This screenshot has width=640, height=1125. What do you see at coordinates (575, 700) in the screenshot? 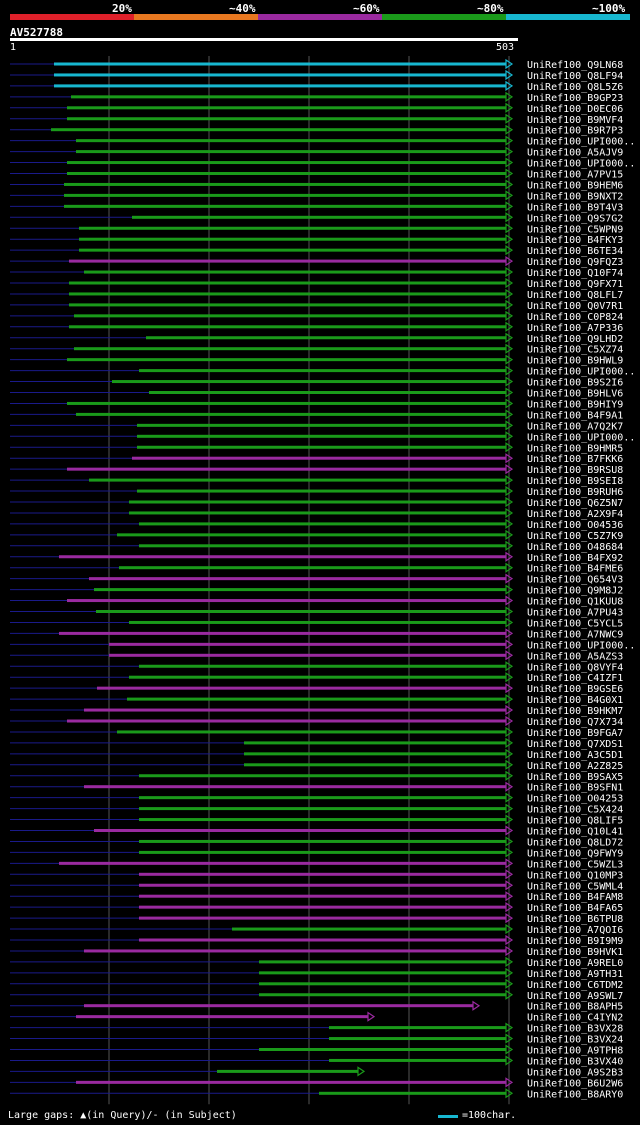
I see `hit-label: UniRef100_B4G0X1` at bounding box center [575, 700].